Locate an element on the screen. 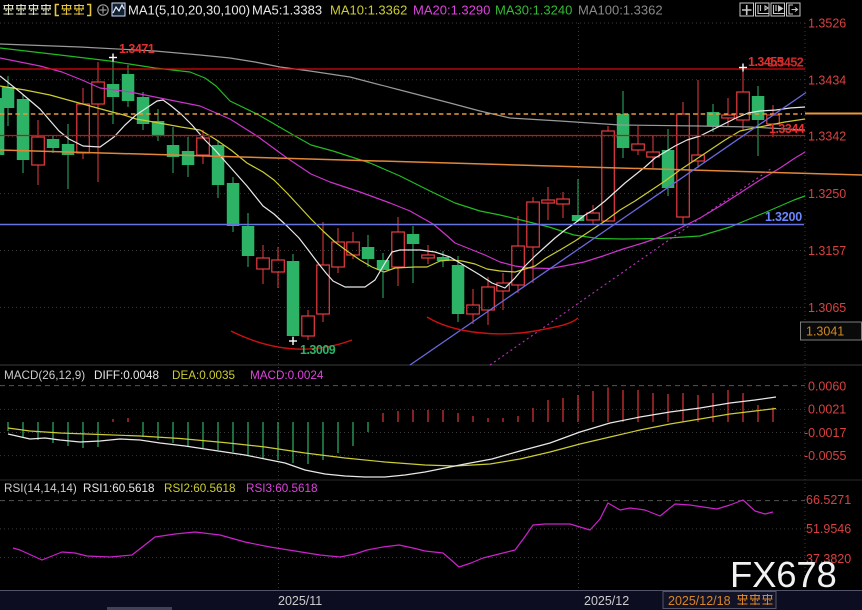 The width and height of the screenshot is (862, 610). svg-text: 1.3471 is located at coordinates (137, 49).